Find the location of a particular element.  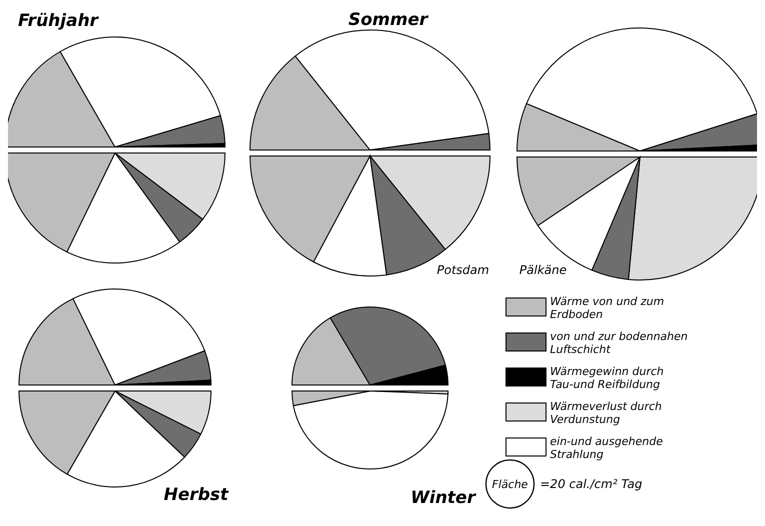

text: =20 cal./cm² Tag is located at coordinates (591, 484).